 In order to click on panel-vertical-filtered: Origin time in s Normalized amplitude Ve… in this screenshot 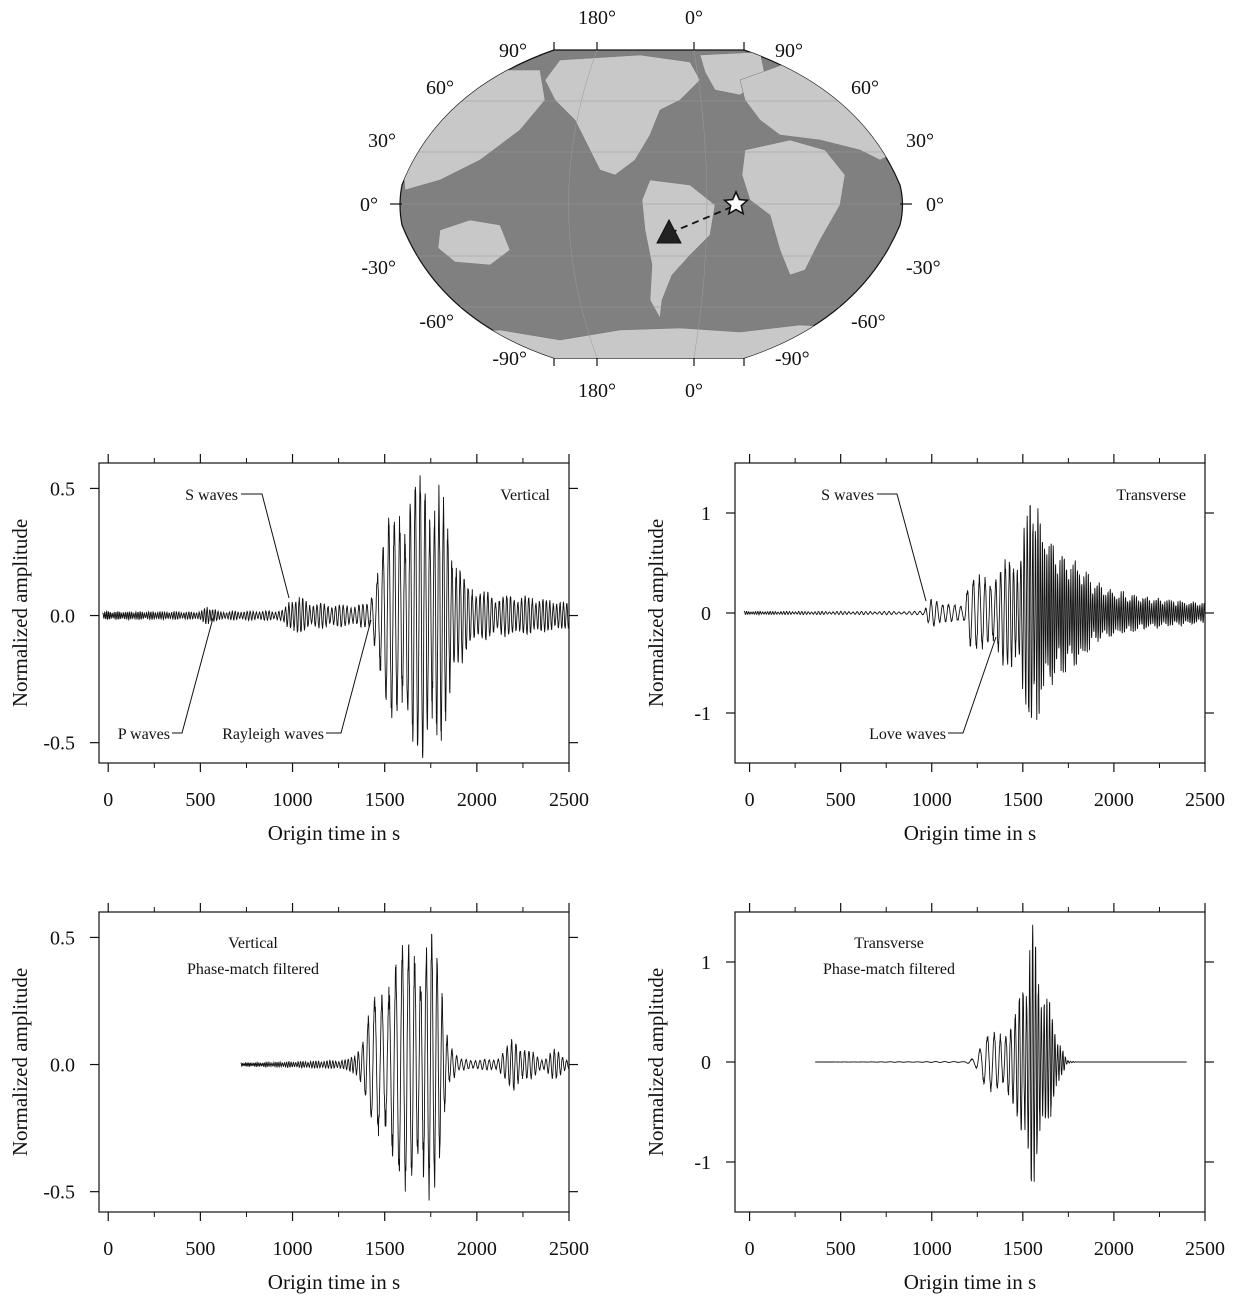, I will do `click(298, 1098)`.